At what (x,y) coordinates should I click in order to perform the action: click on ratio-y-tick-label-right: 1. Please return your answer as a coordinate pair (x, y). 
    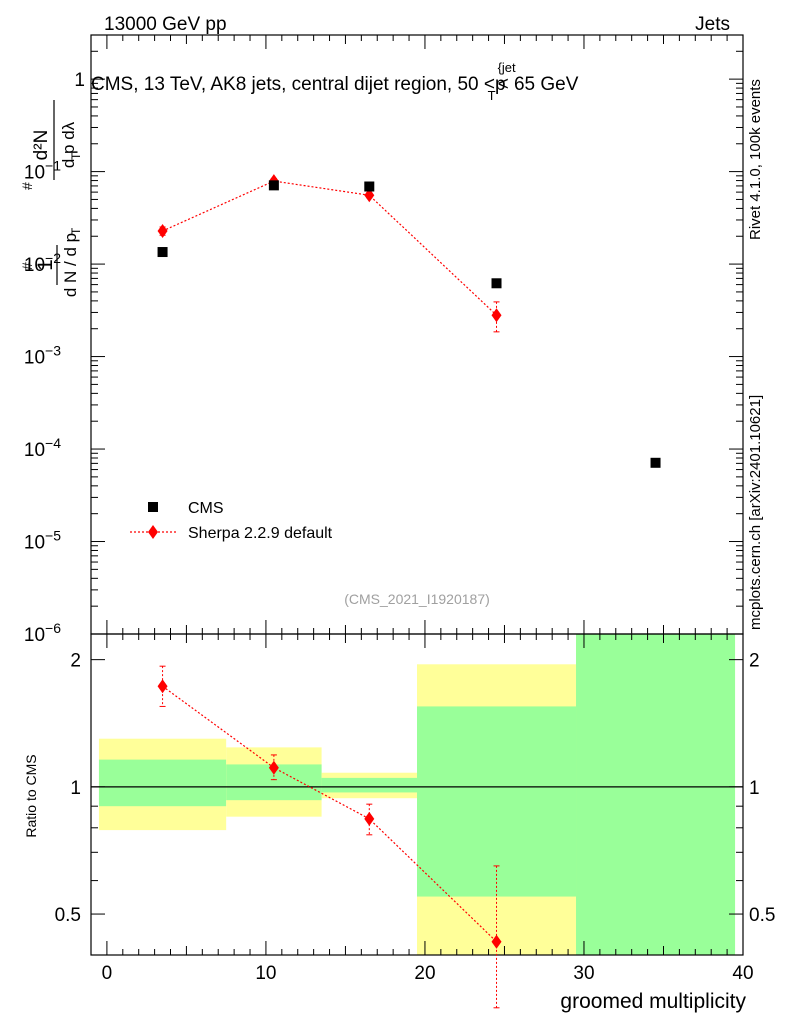
    Looking at the image, I should click on (754, 788).